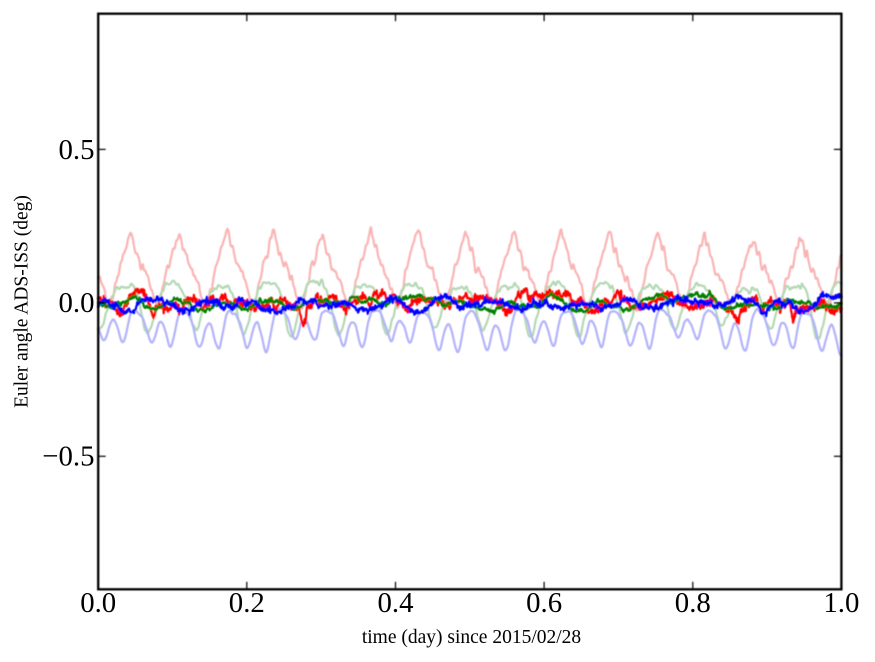 This screenshot has width=875, height=662. What do you see at coordinates (544, 603) in the screenshot?
I see `svg-text: 0.6` at bounding box center [544, 603].